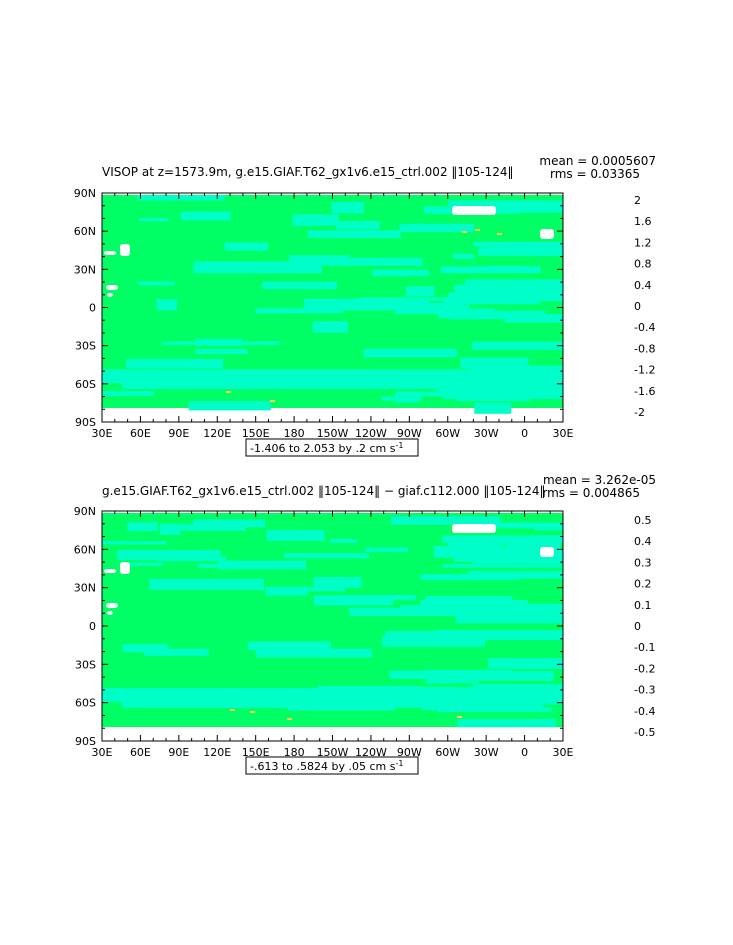 This screenshot has width=733, height=945. Describe the element at coordinates (323, 766) in the screenshot. I see `range-text: -.613 to .5824 by .05 cm s` at that location.